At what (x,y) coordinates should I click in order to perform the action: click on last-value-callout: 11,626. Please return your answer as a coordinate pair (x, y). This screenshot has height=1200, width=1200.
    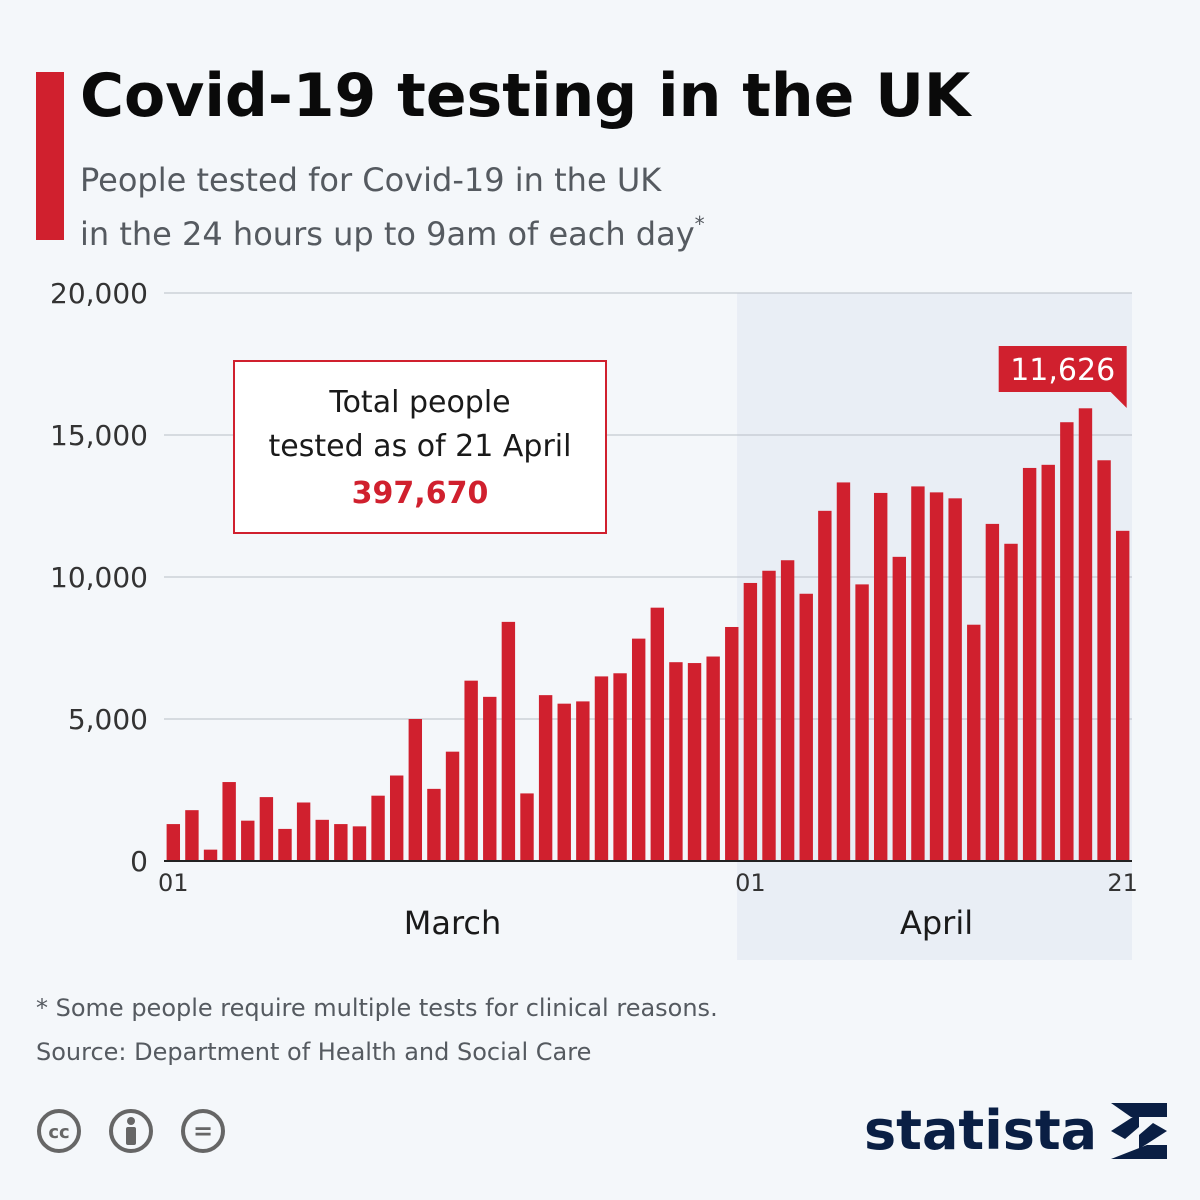
    Looking at the image, I should click on (1062, 377).